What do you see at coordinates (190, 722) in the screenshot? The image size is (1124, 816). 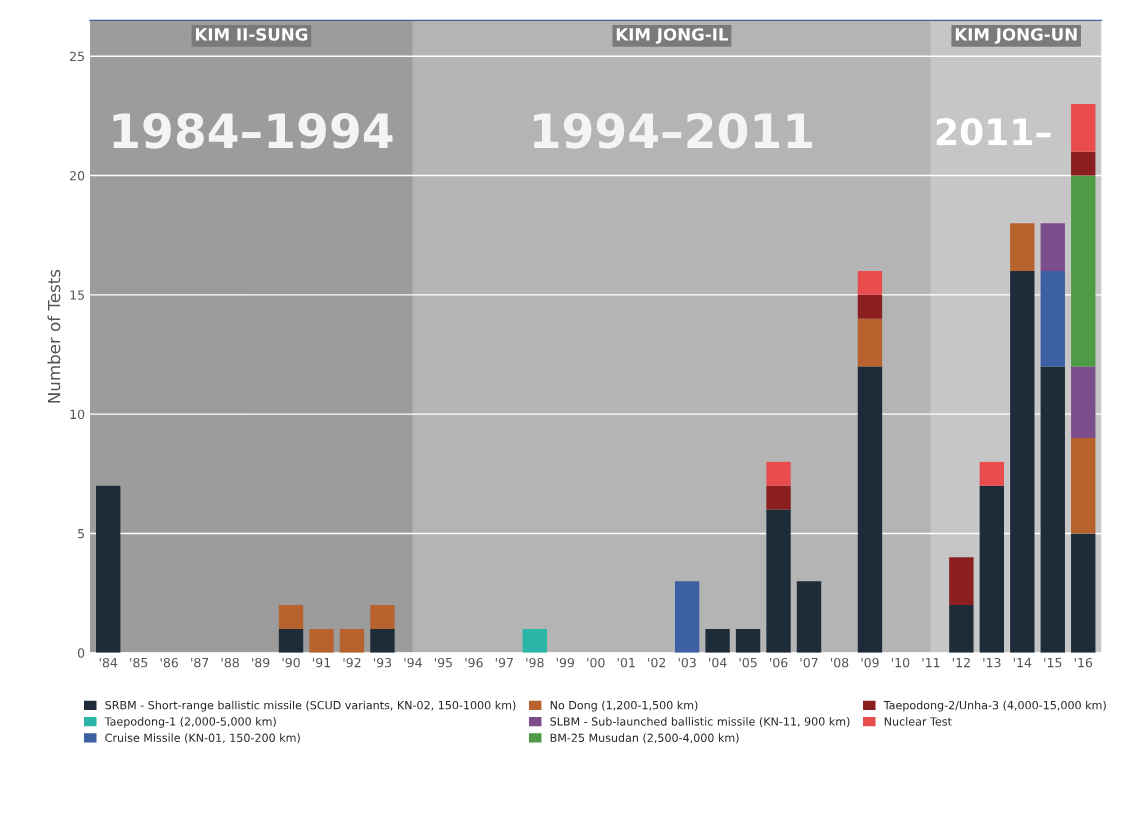 I see `legend-label: Taepodong-1 (2,000-5,000 km)` at bounding box center [190, 722].